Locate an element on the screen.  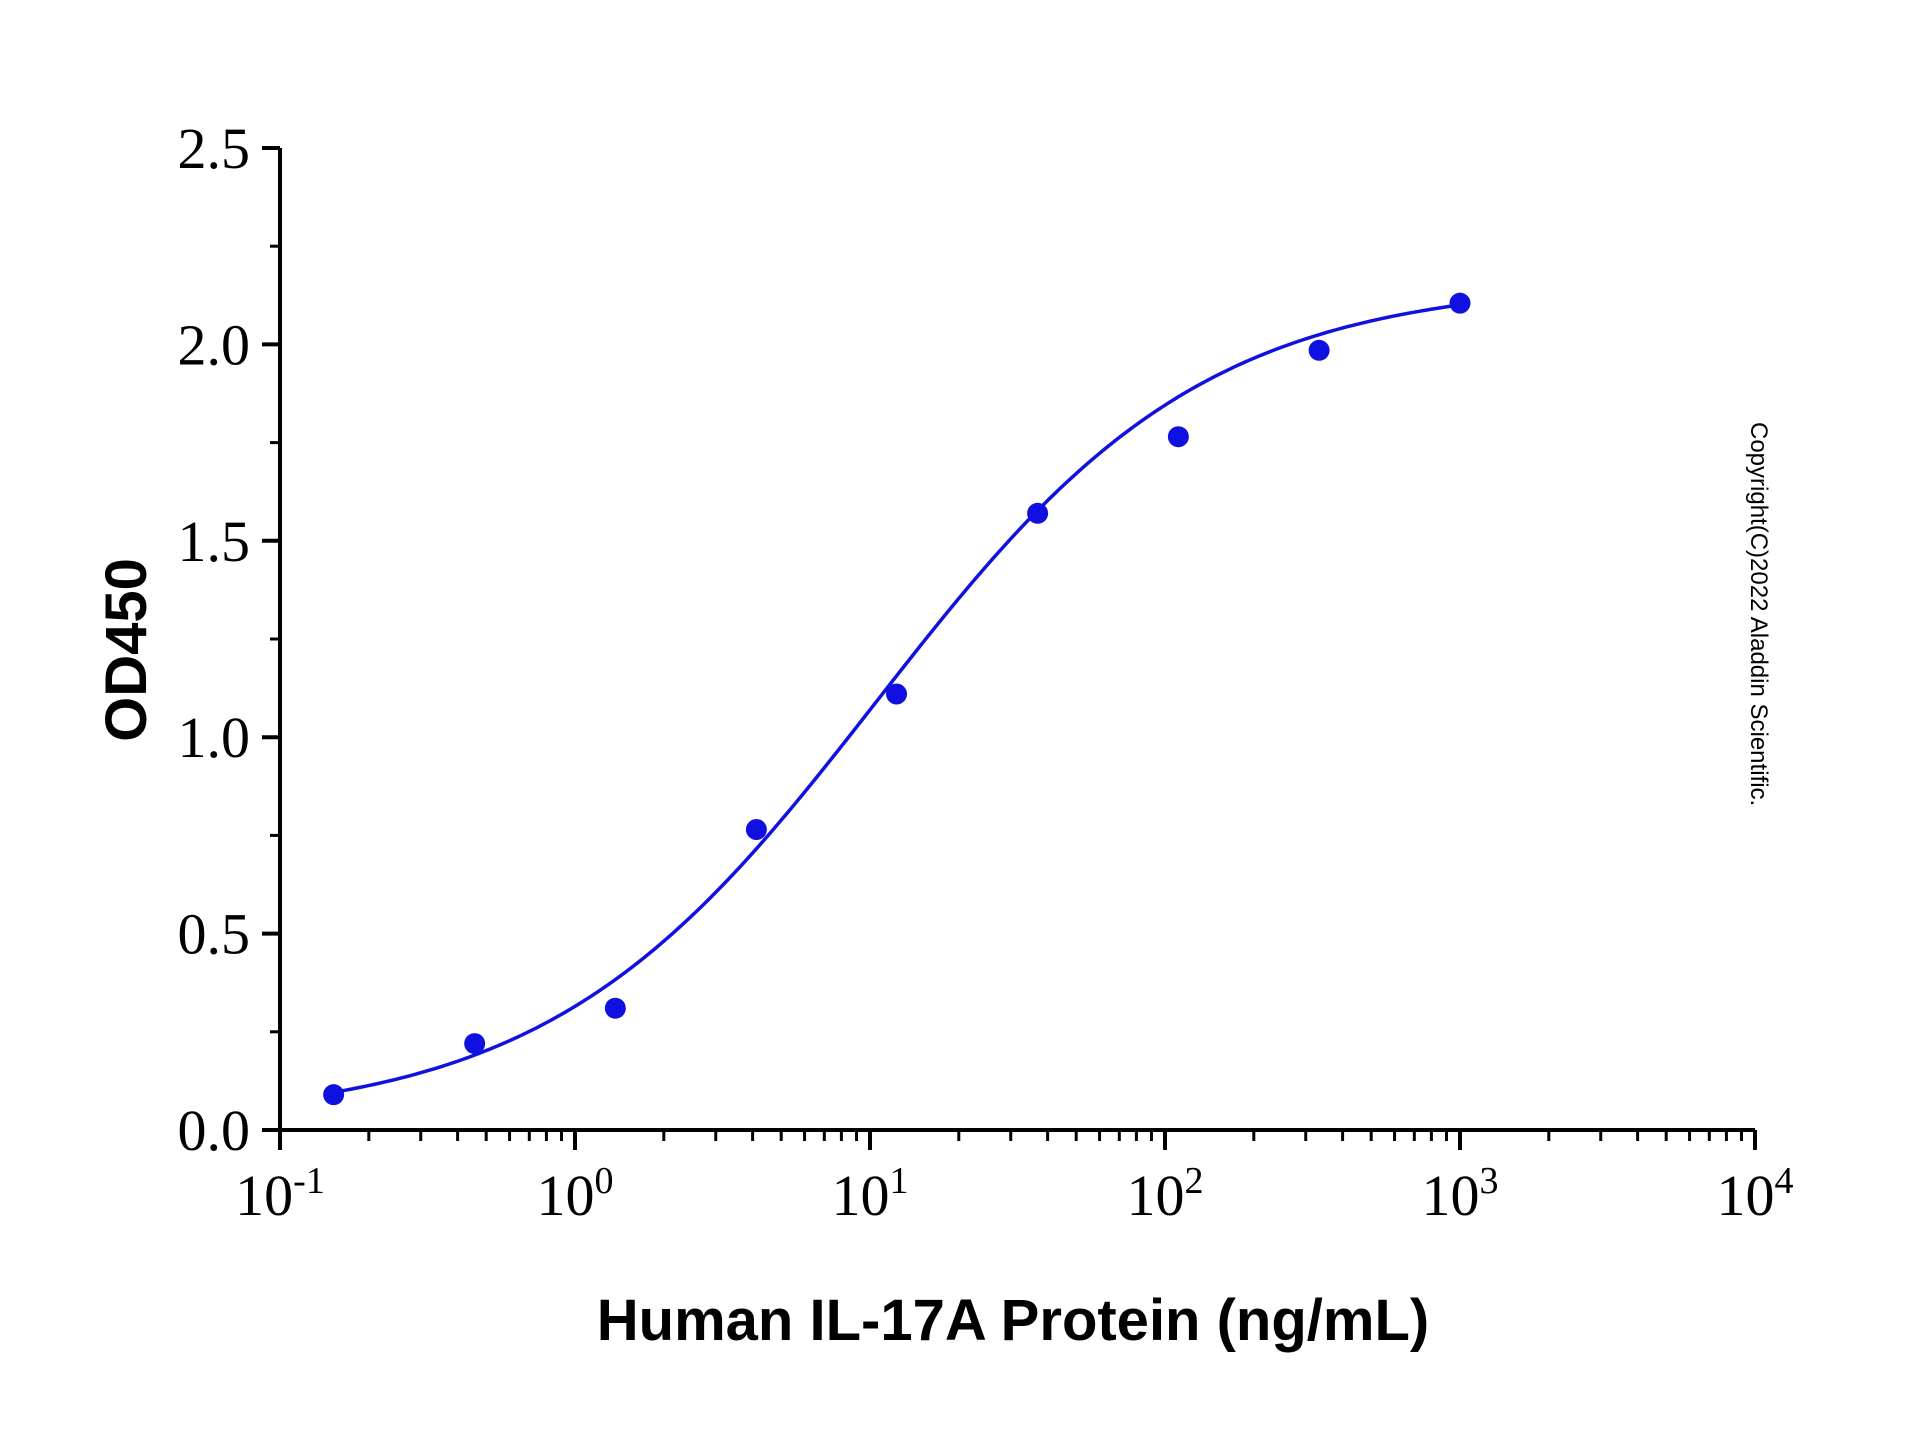
x-tick-exponent: -1 is located at coordinates (309, 1181).